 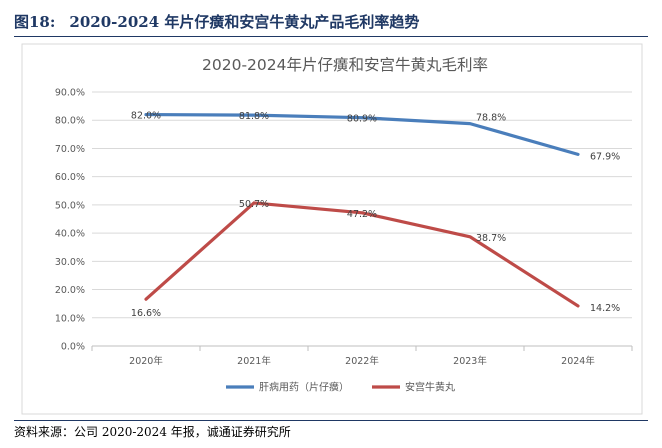 What do you see at coordinates (605, 308) in the screenshot?
I see `data-label: 14.2%` at bounding box center [605, 308].